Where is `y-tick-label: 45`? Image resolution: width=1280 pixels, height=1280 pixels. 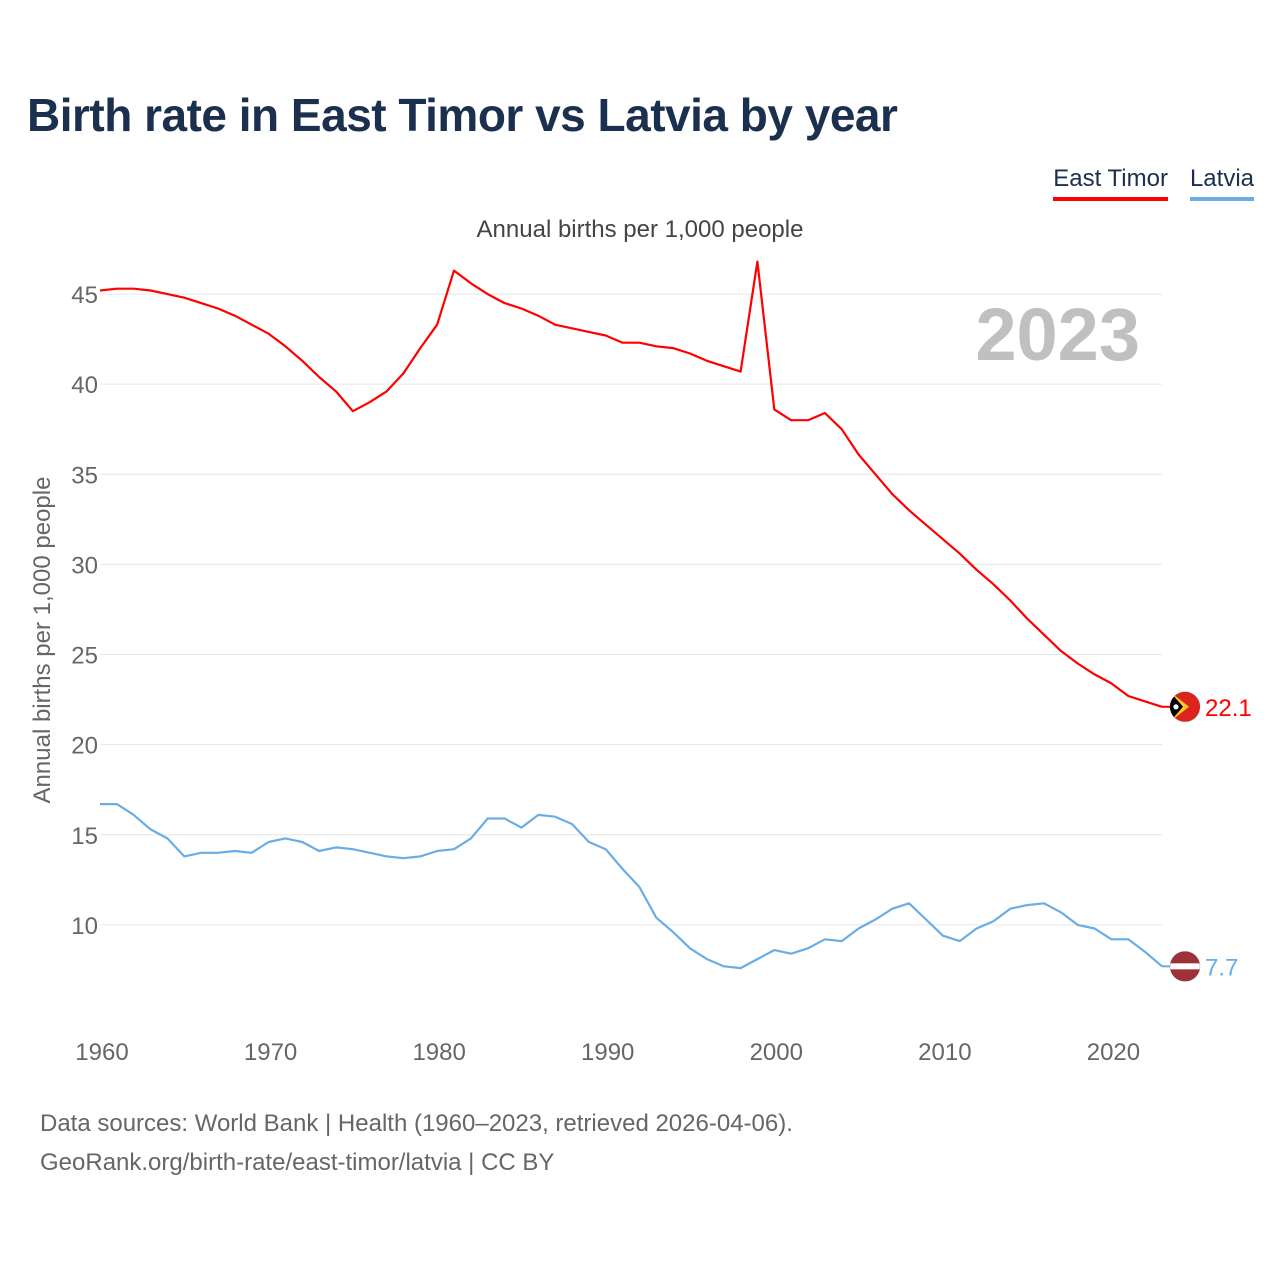
y-tick-label: 45 is located at coordinates (84, 295).